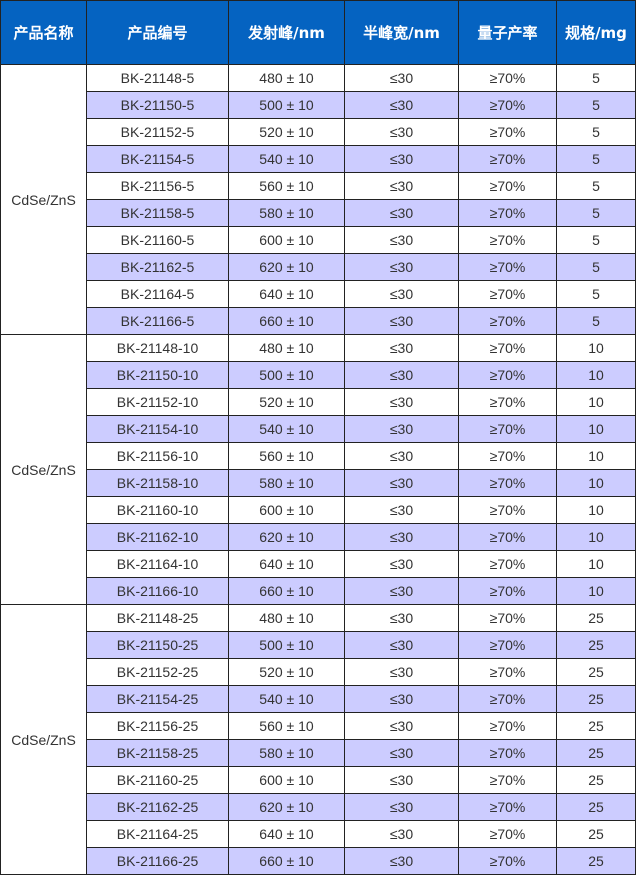 This screenshot has height=886, width=636. Describe the element at coordinates (318, 294) in the screenshot. I see `table-row: BK-21164-5 640 ± 10 ≤30 ≥70% 5` at that location.